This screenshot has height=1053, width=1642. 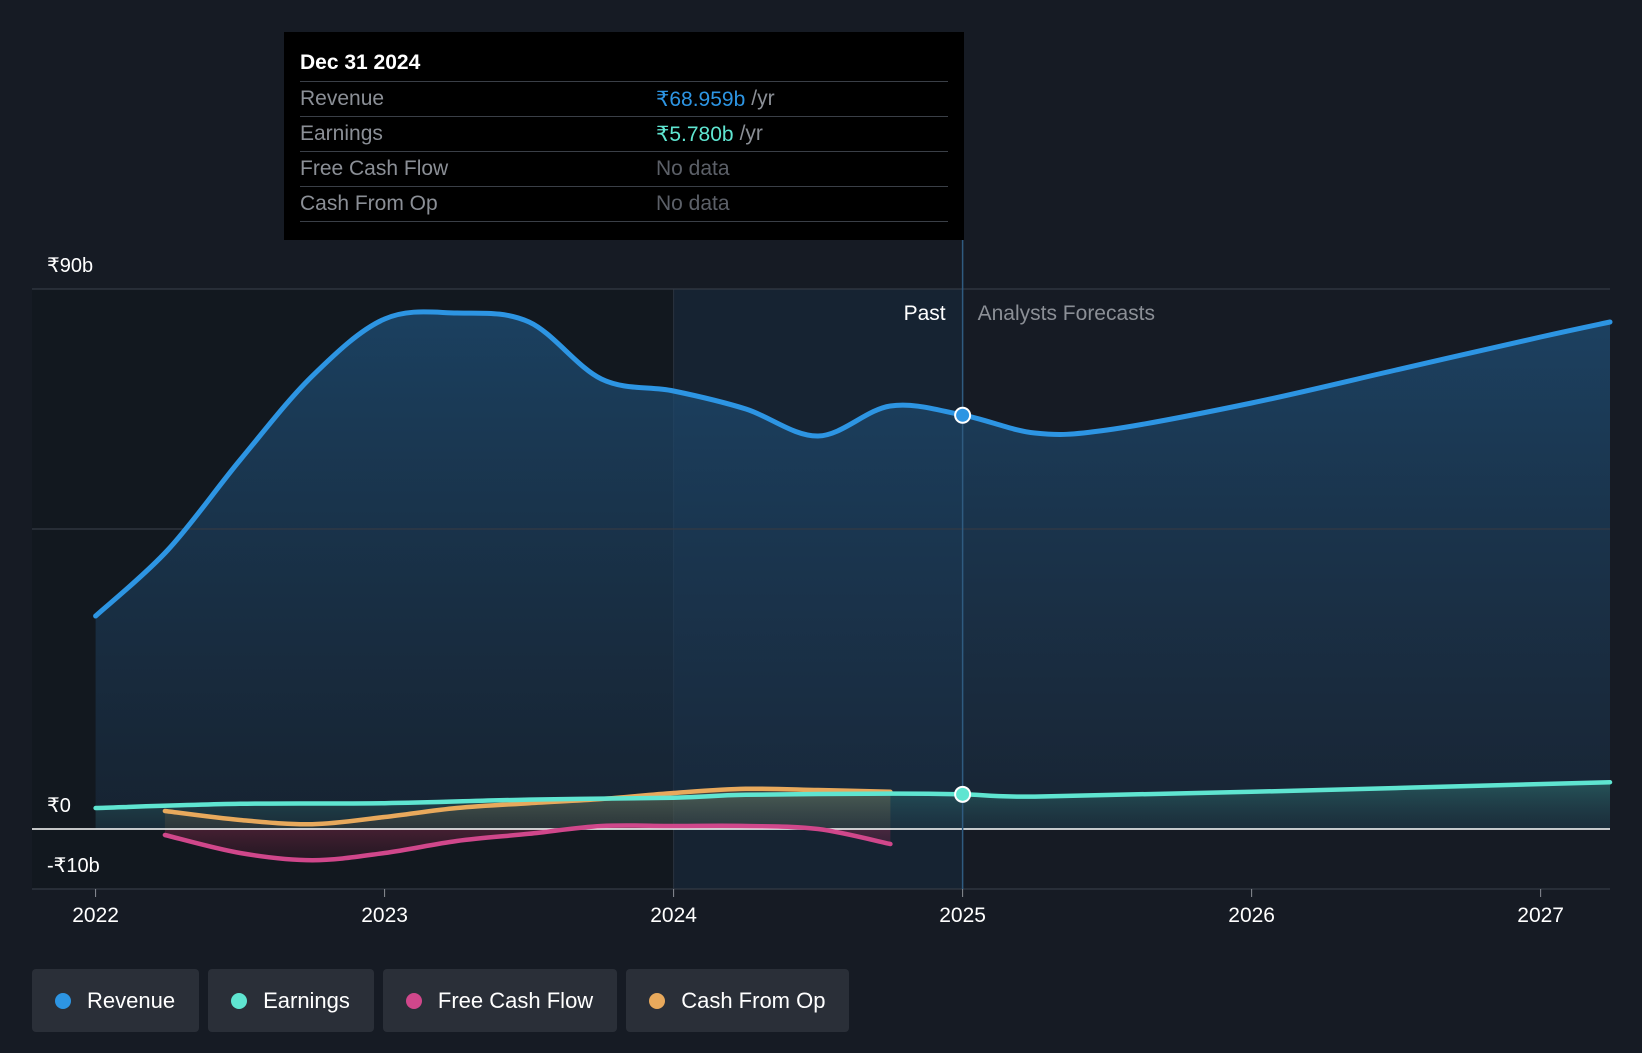 I want to click on y-tick-label: ₹90b, so click(x=70, y=266).